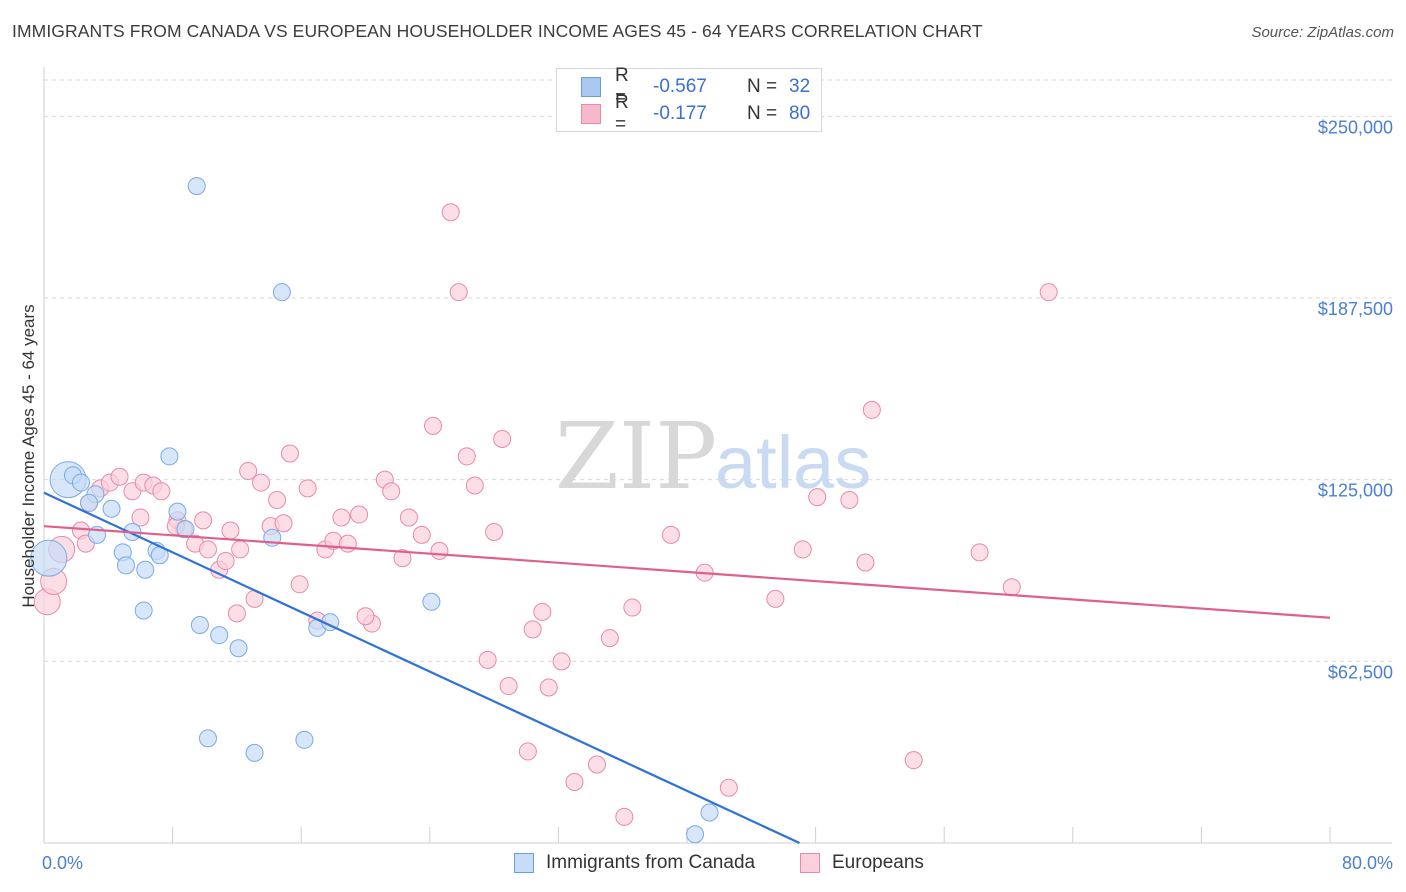 This screenshot has height=892, width=1406. What do you see at coordinates (1322, 32) in the screenshot?
I see `source-note: Source: ZipAtlas.com` at bounding box center [1322, 32].